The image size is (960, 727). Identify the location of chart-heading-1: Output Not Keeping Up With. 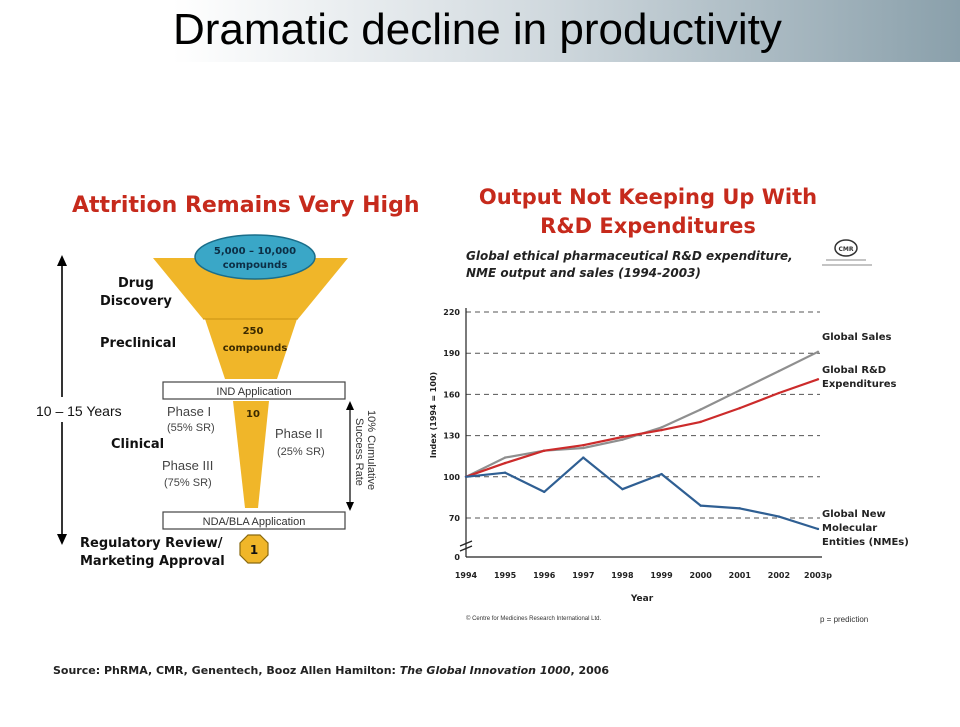
(648, 197).